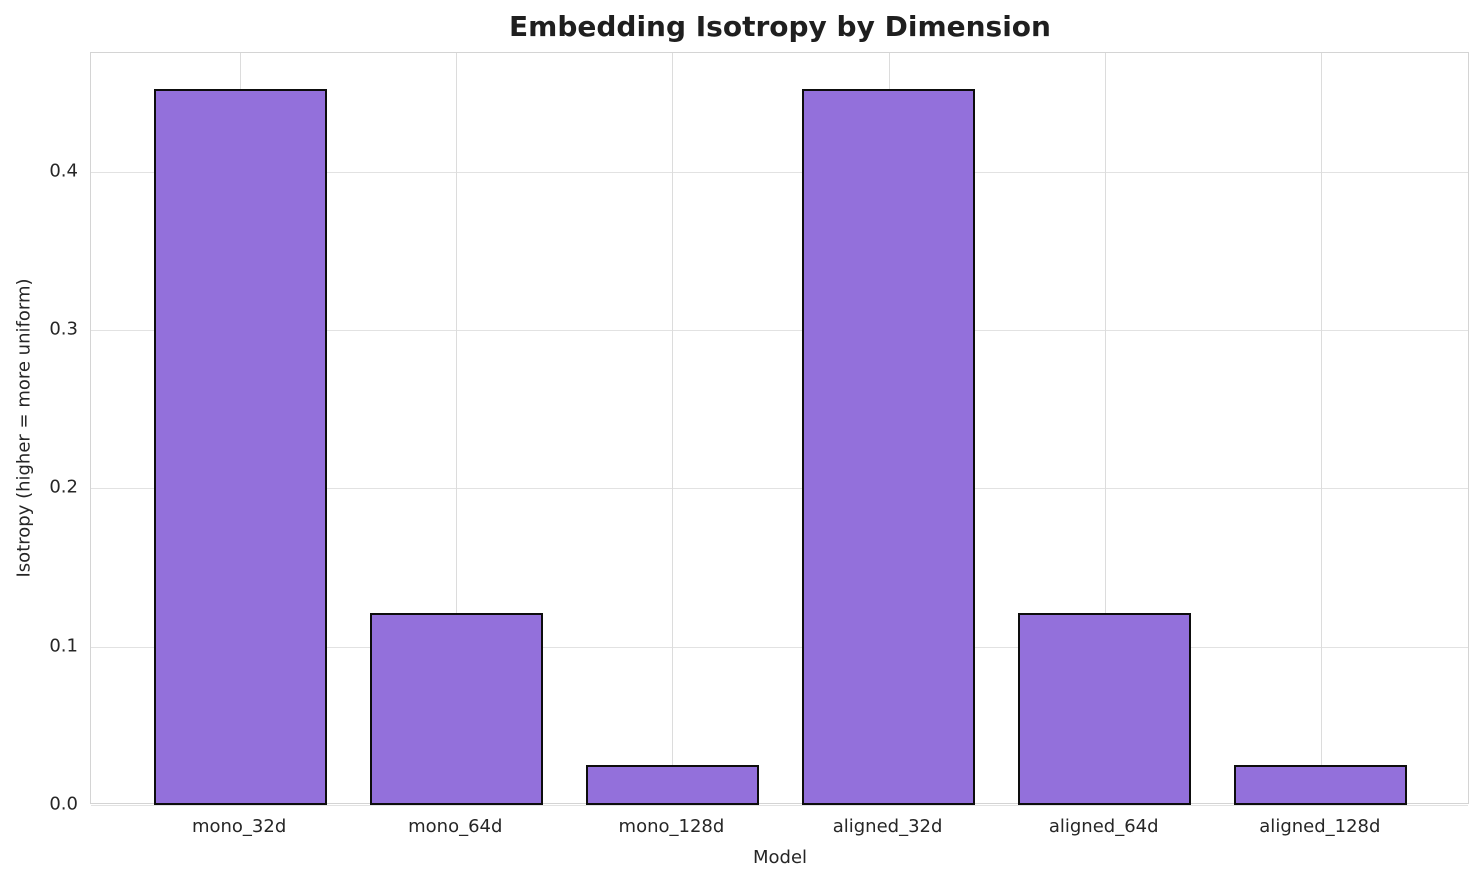 Image resolution: width=1484 pixels, height=885 pixels. I want to click on chart-title: Embedding Isotropy by Dimension, so click(780, 26).